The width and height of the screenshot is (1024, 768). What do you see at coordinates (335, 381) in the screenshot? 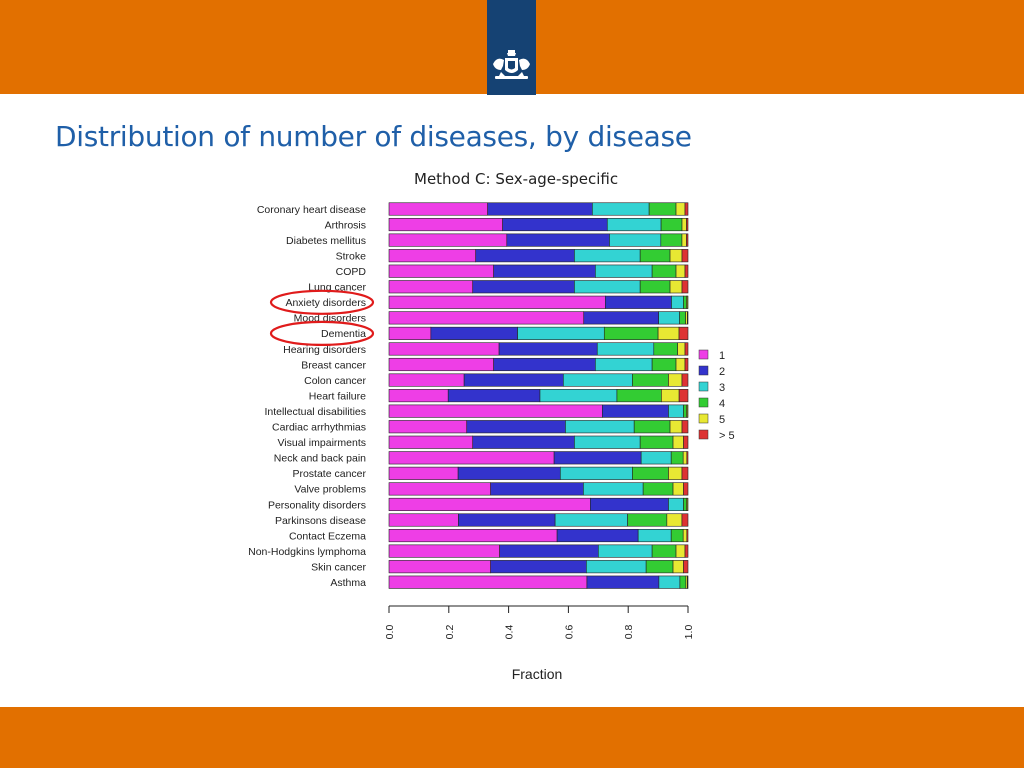
I see `category-label-colon-cancer: Colon cancer` at bounding box center [335, 381].